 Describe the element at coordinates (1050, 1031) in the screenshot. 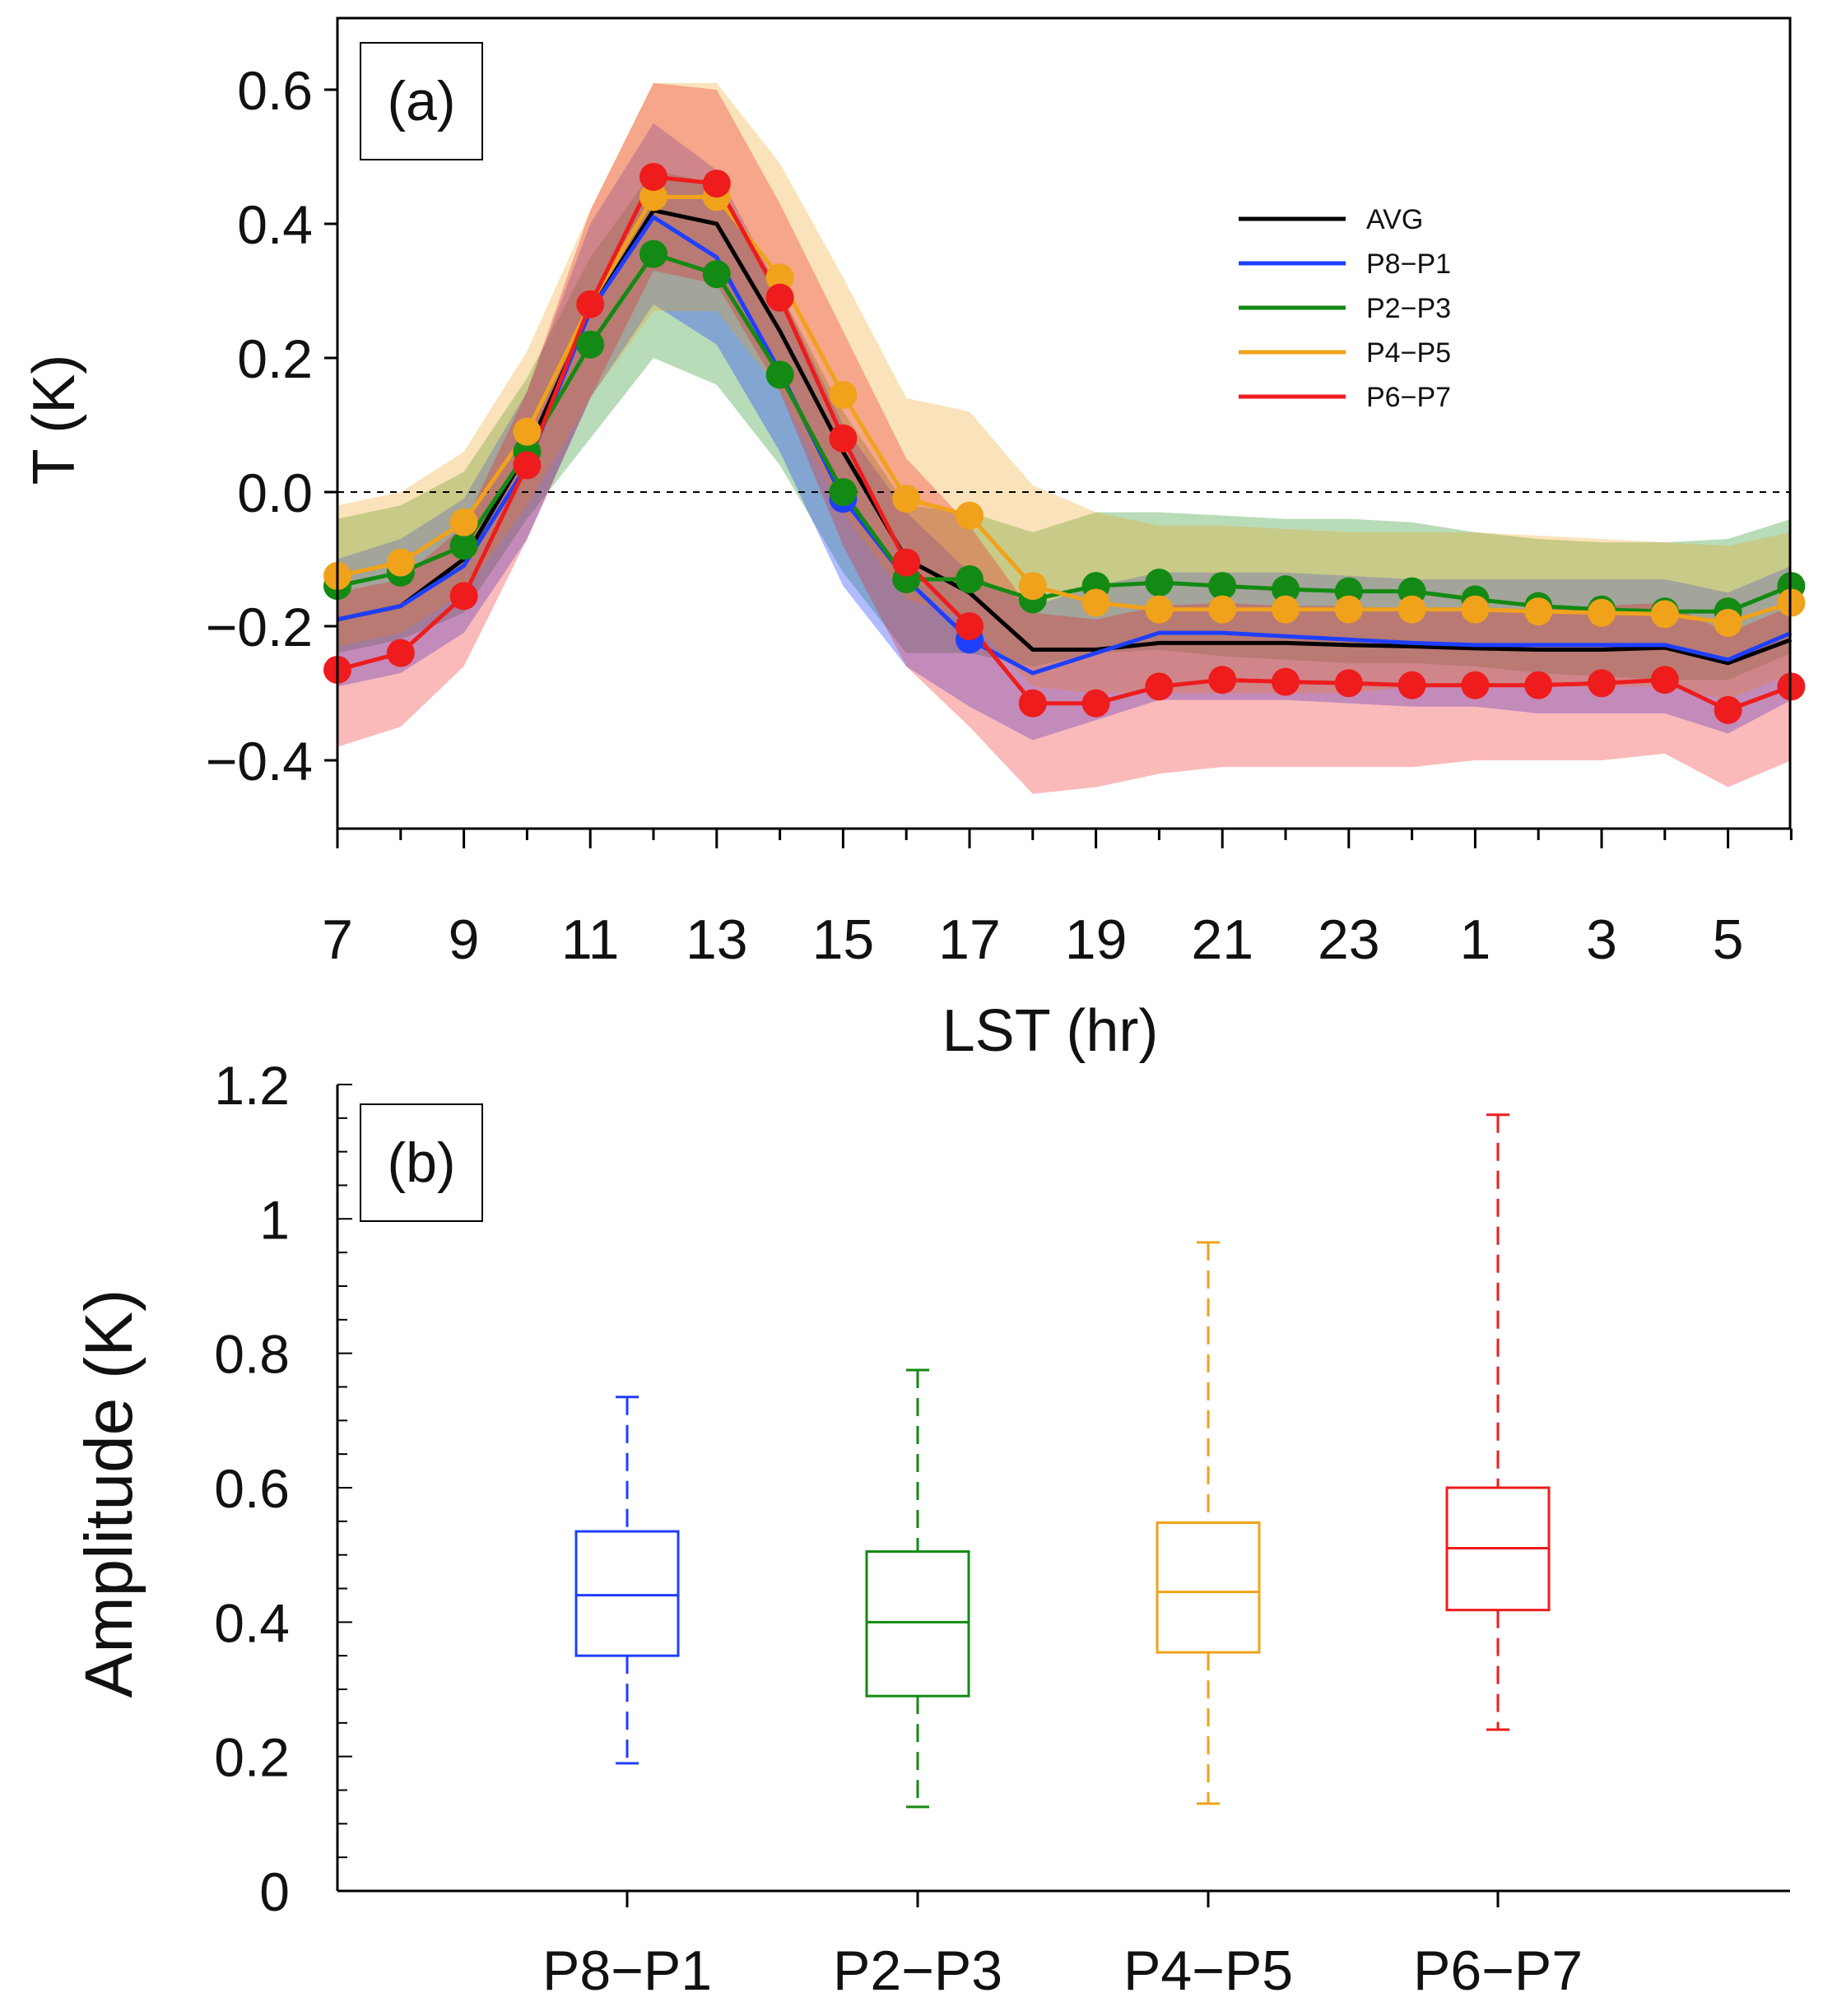

I see `x-axis-label-a: LST (hr)` at that location.